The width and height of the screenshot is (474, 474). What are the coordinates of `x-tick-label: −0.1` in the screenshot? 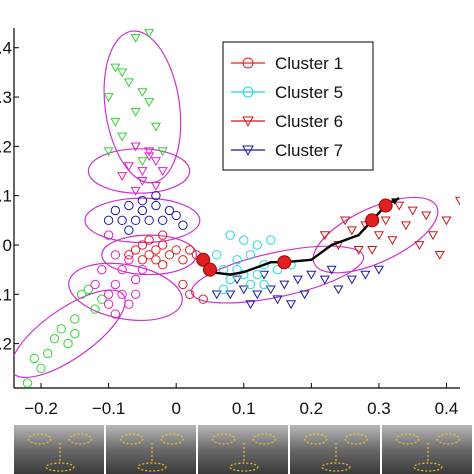 It's located at (109, 408).